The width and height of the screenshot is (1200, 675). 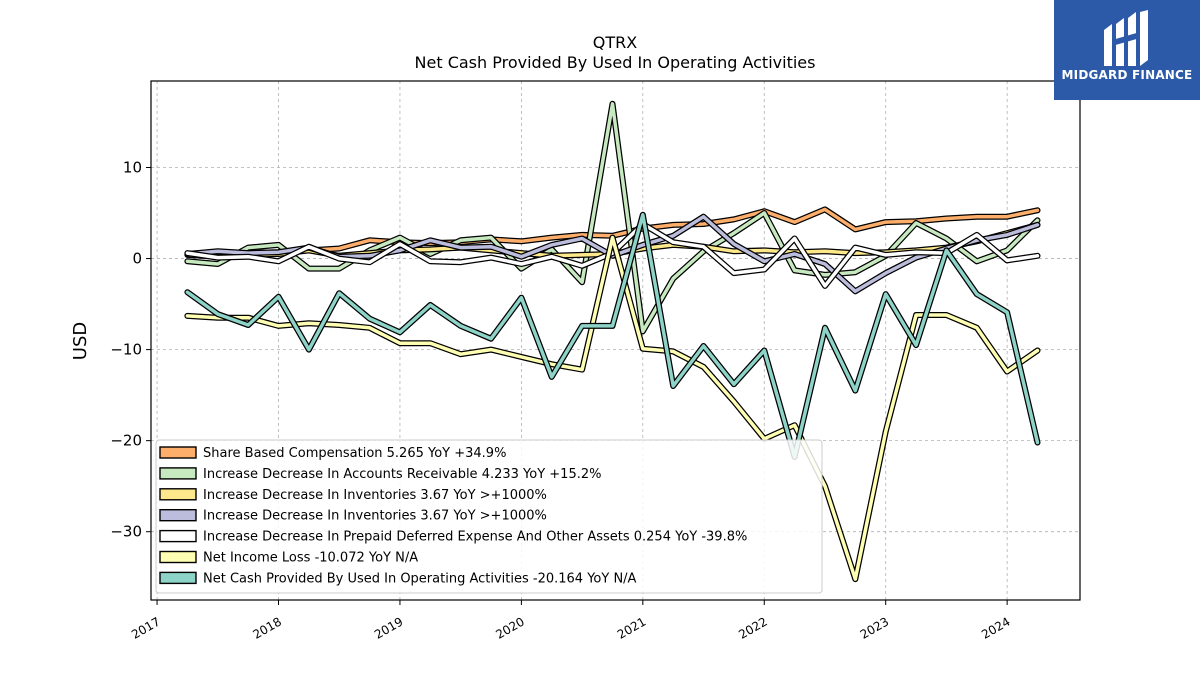 What do you see at coordinates (137, 259) in the screenshot?
I see `y-tick-label: 0` at bounding box center [137, 259].